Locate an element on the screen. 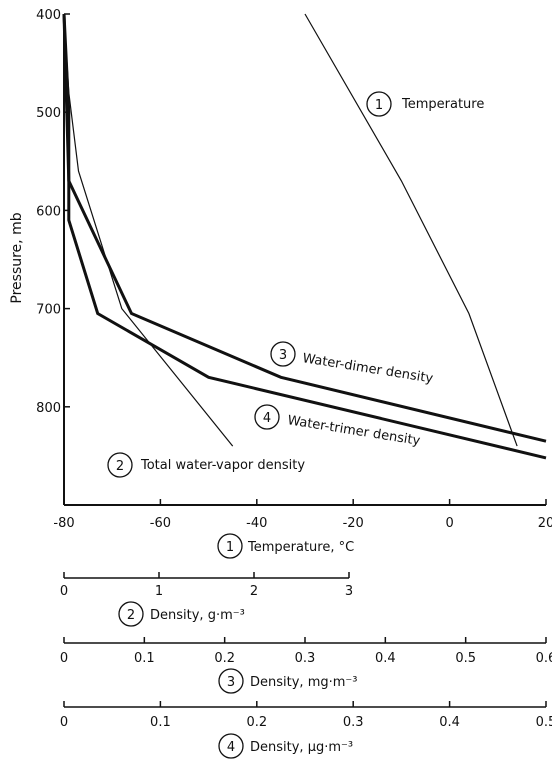 The width and height of the screenshot is (552, 764). scale-3-number: 3 is located at coordinates (231, 682).